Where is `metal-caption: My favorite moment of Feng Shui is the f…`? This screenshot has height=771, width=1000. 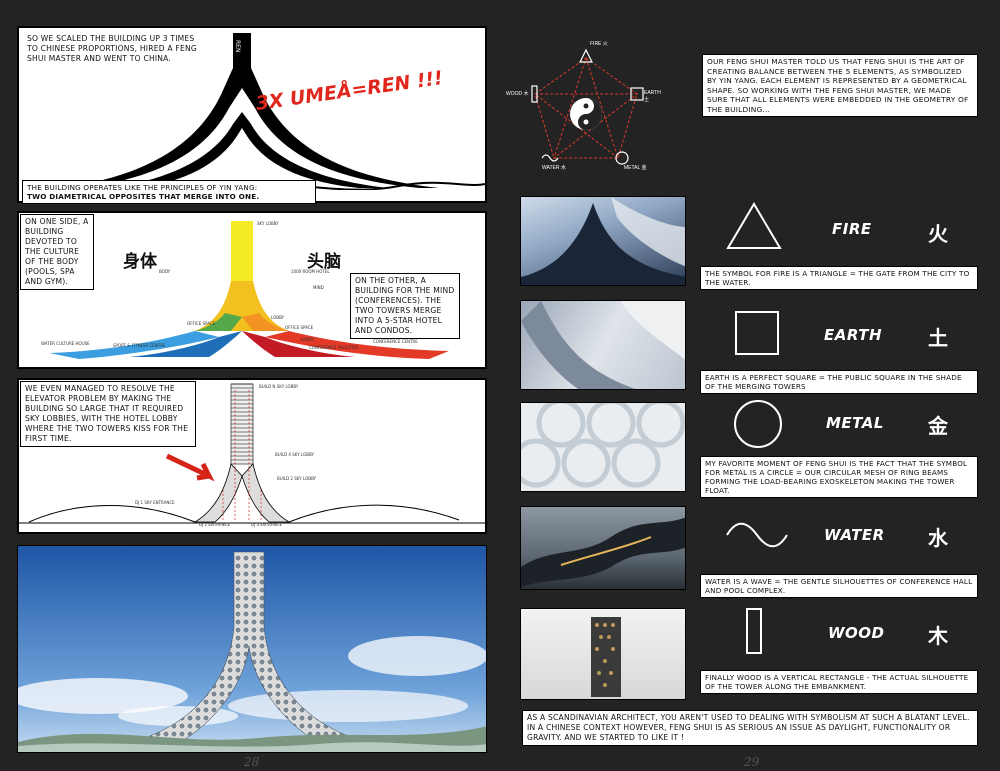
metal-caption: My favorite moment of Feng Shui is the f… is located at coordinates (839, 477).